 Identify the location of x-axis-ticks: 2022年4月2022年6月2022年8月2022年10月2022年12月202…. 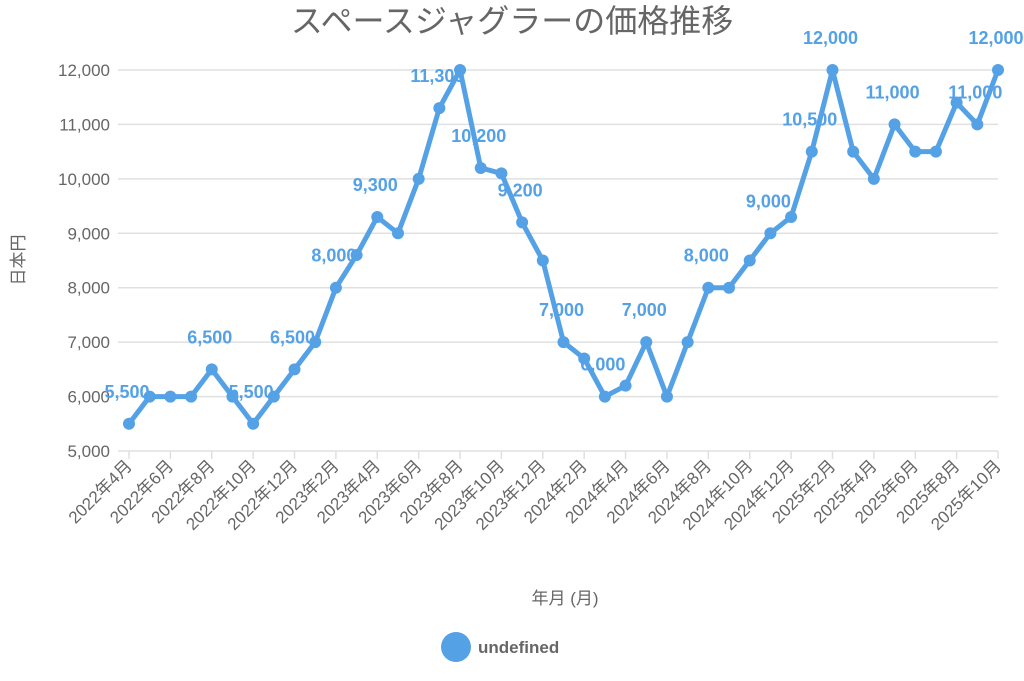
(535, 495).